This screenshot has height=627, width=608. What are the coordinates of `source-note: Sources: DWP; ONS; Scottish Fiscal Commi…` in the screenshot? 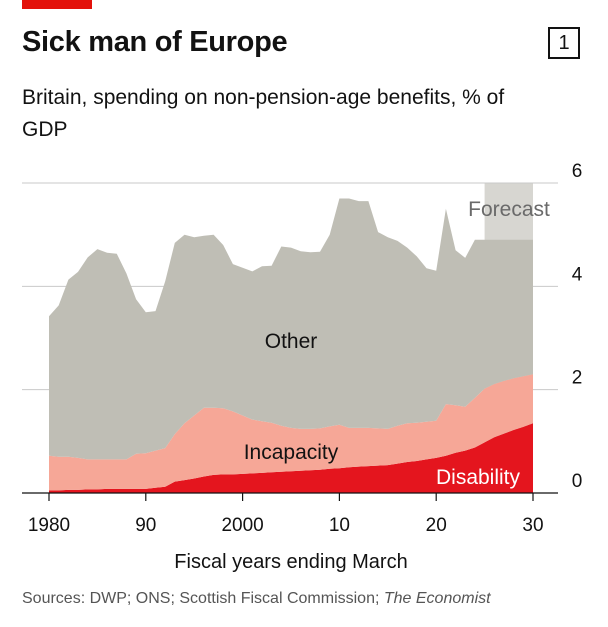 It's located at (256, 599).